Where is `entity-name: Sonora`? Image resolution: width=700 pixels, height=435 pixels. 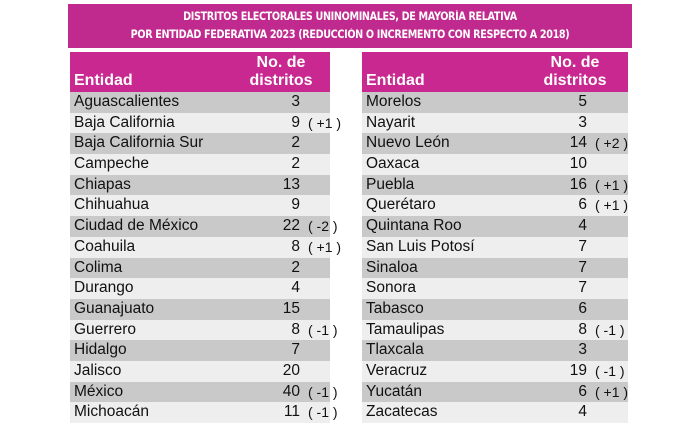 entity-name: Sonora is located at coordinates (391, 288).